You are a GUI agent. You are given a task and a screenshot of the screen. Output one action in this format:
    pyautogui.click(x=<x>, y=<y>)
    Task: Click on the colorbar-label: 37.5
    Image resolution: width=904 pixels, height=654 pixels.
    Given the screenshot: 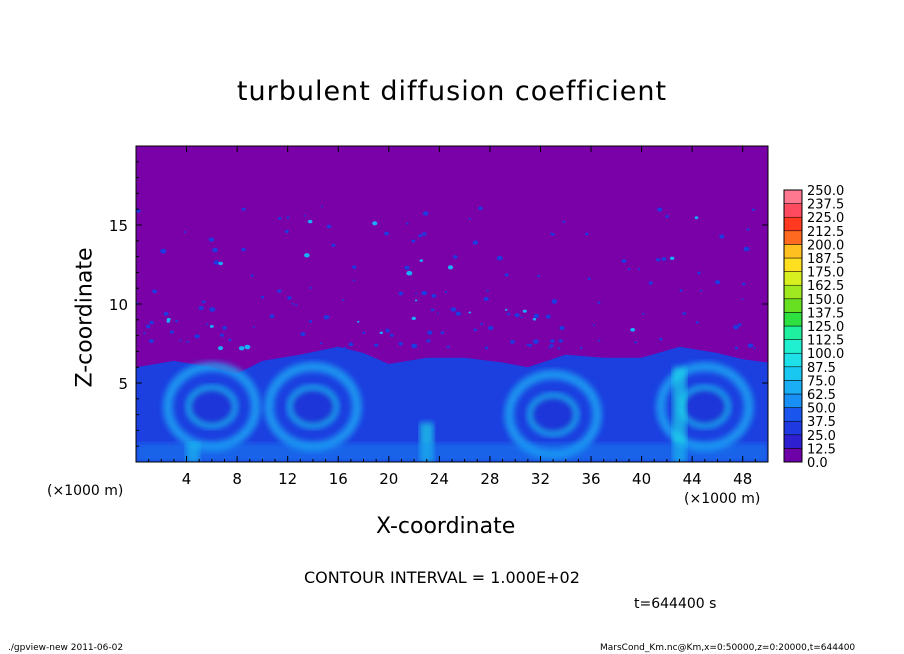 What is the action you would take?
    pyautogui.click(x=821, y=422)
    